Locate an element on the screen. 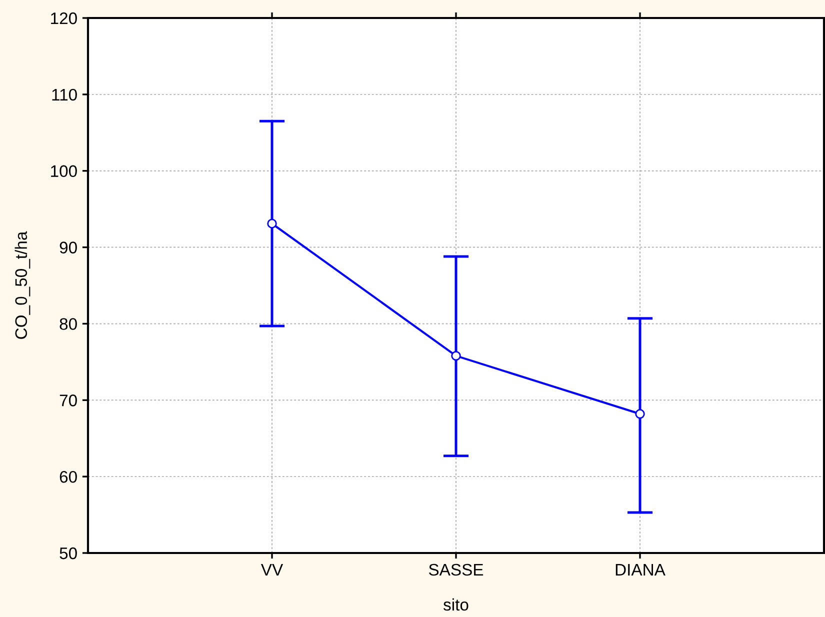  x-tick-label: VV is located at coordinates (272, 570).